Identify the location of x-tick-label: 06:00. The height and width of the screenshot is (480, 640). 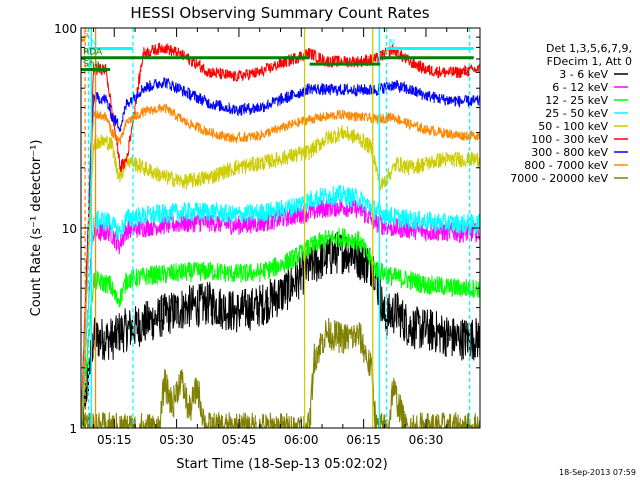
(301, 440).